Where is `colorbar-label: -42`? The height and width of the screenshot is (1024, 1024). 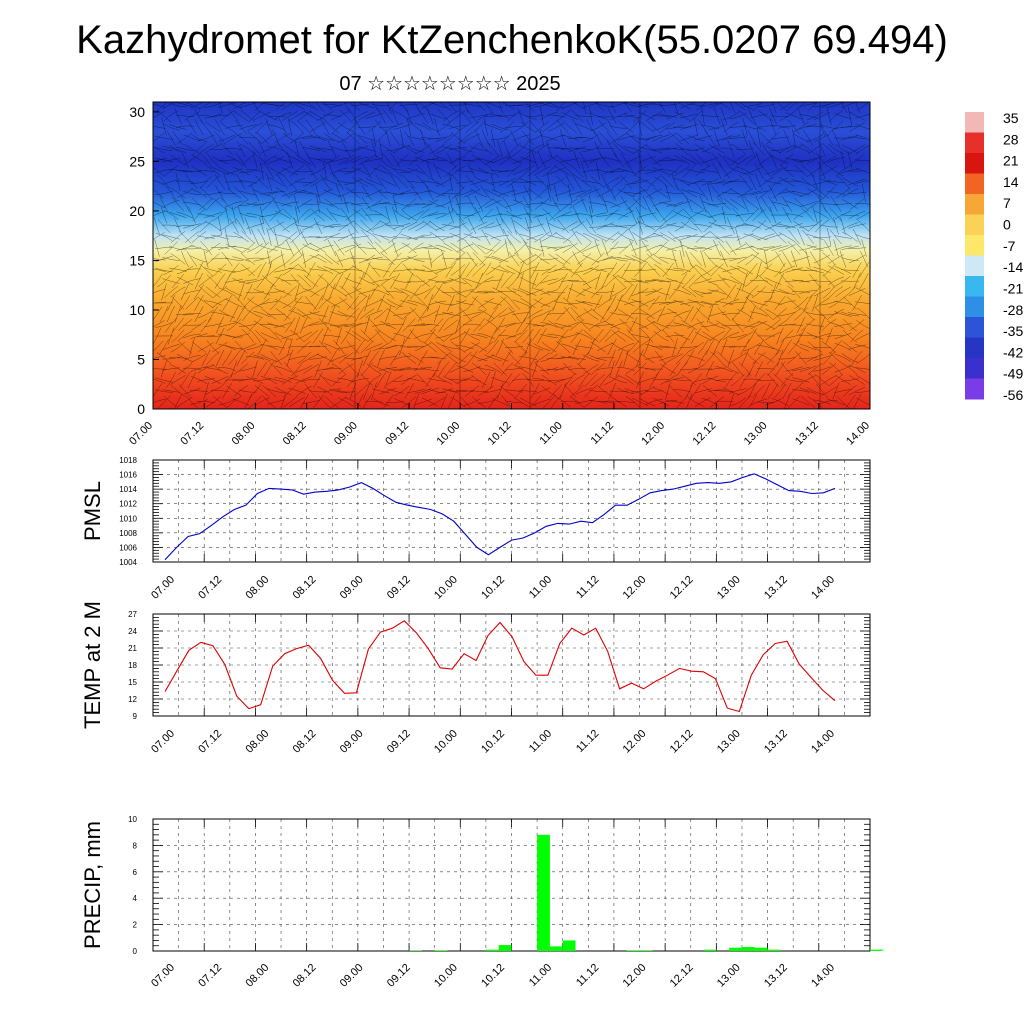 colorbar-label: -42 is located at coordinates (1013, 352).